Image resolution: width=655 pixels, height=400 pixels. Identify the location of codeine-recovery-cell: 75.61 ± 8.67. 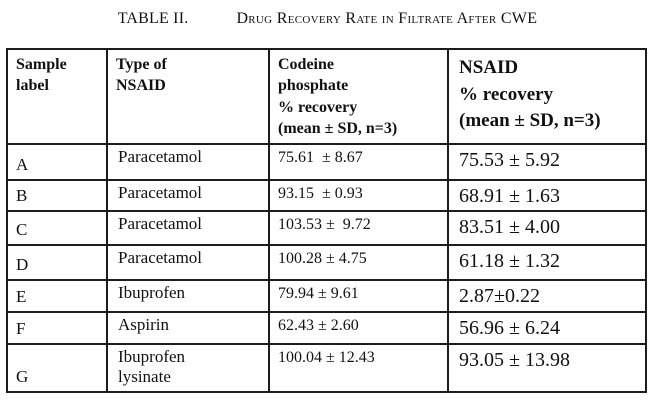
(358, 162).